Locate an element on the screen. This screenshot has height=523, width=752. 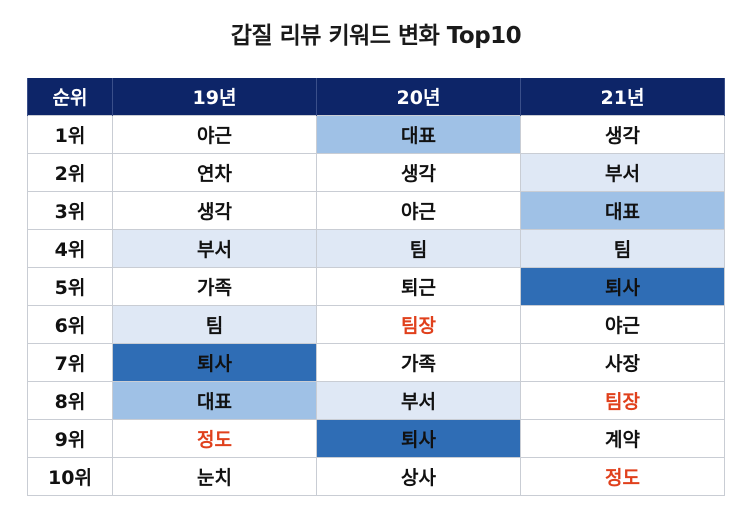
table-row: 7위 퇴사 가족 사장 is located at coordinates (376, 362).